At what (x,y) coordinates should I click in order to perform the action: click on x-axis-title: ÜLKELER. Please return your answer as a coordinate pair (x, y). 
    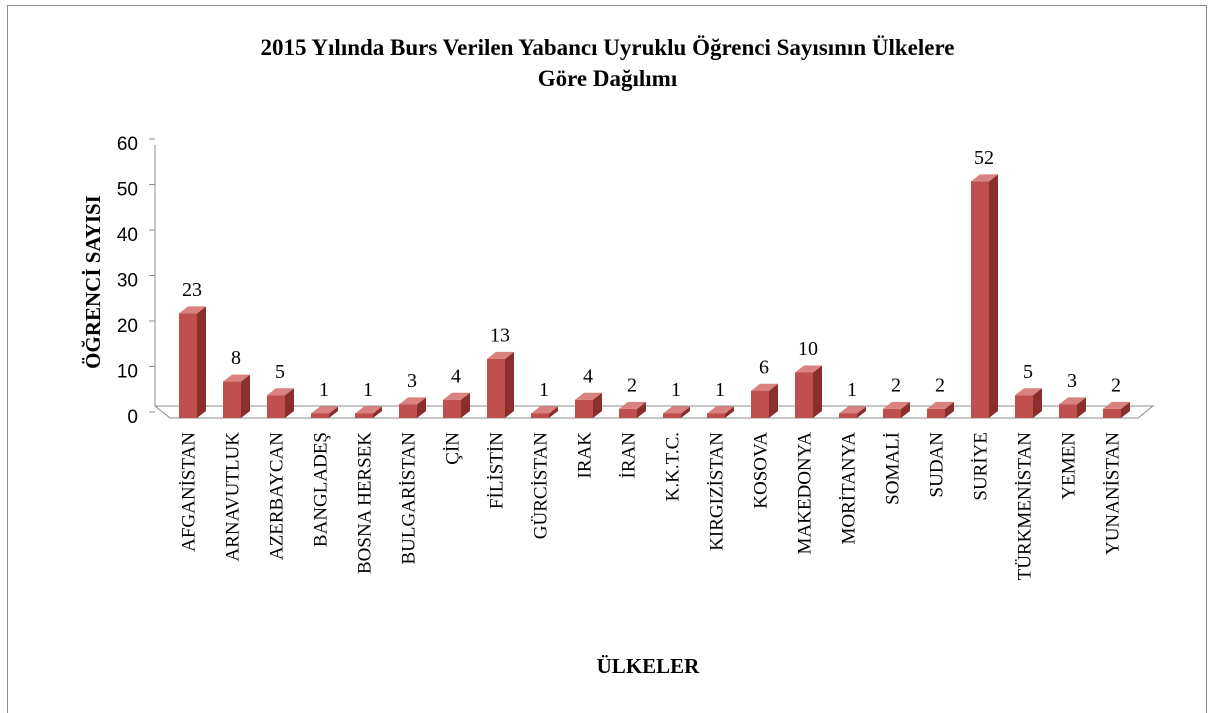
    Looking at the image, I should click on (649, 666).